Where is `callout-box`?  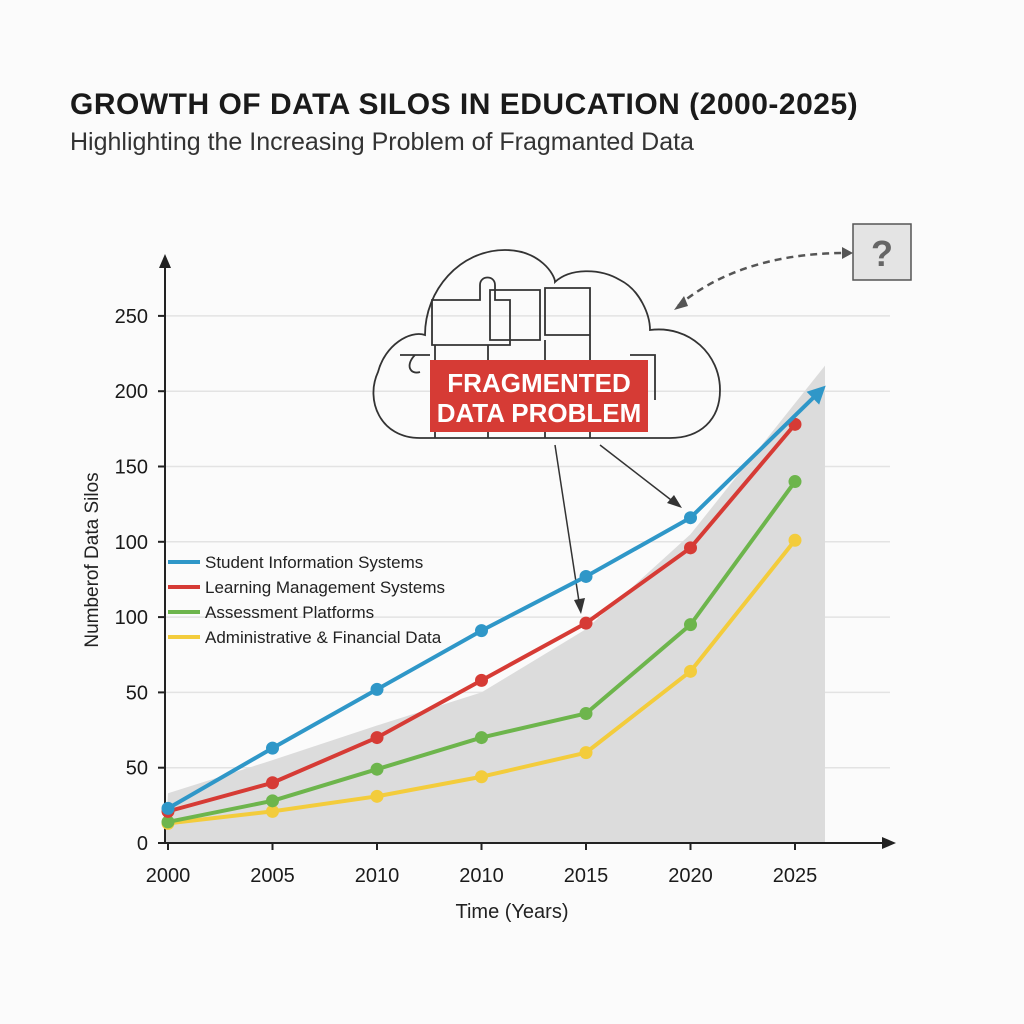 callout-box is located at coordinates (539, 396).